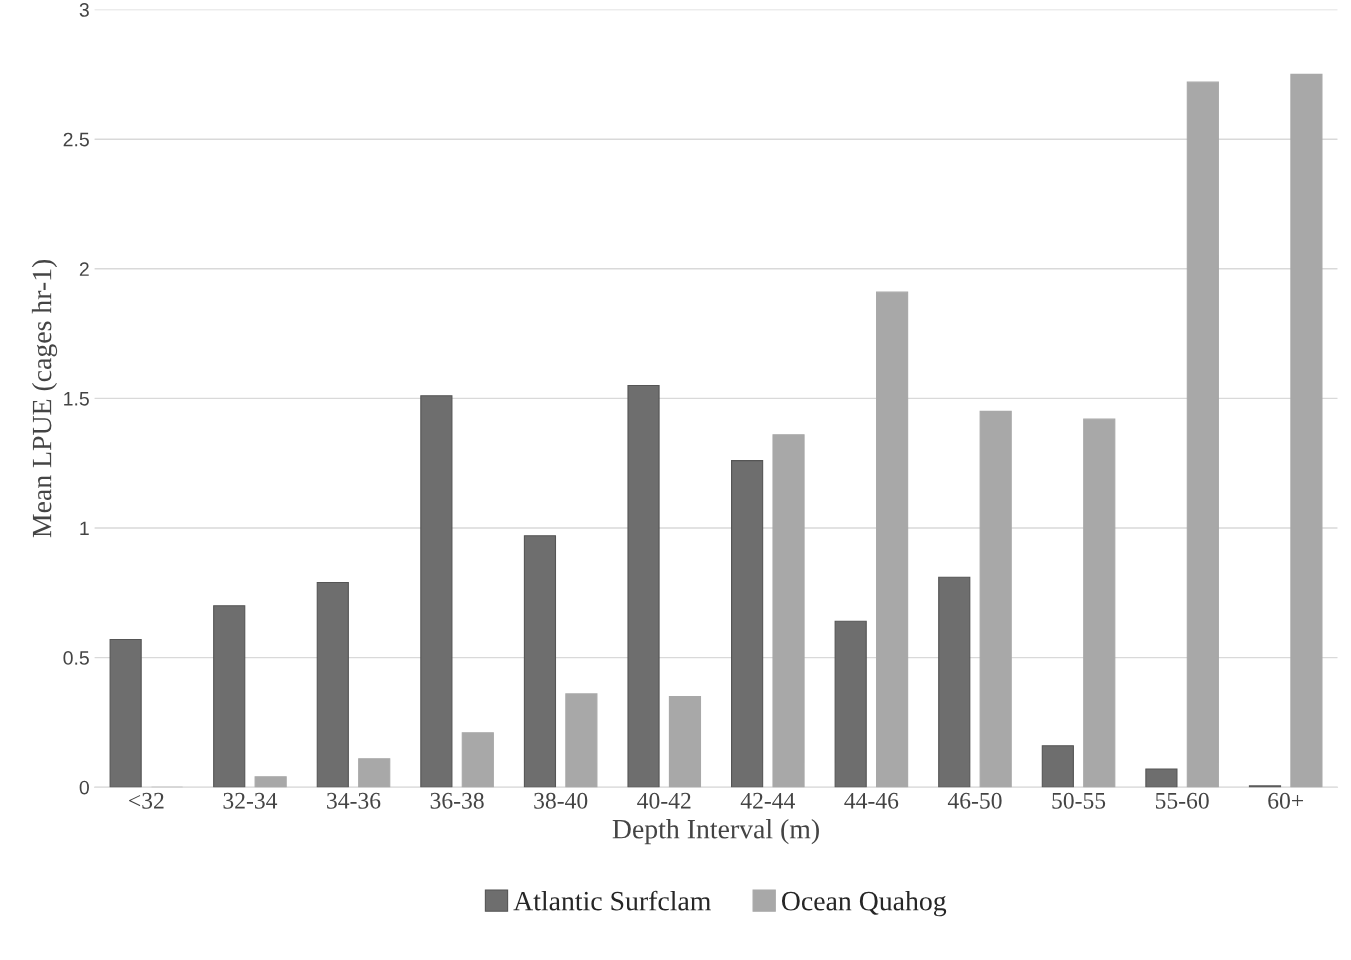  What do you see at coordinates (146, 800) in the screenshot?
I see `x-tick-label: <32` at bounding box center [146, 800].